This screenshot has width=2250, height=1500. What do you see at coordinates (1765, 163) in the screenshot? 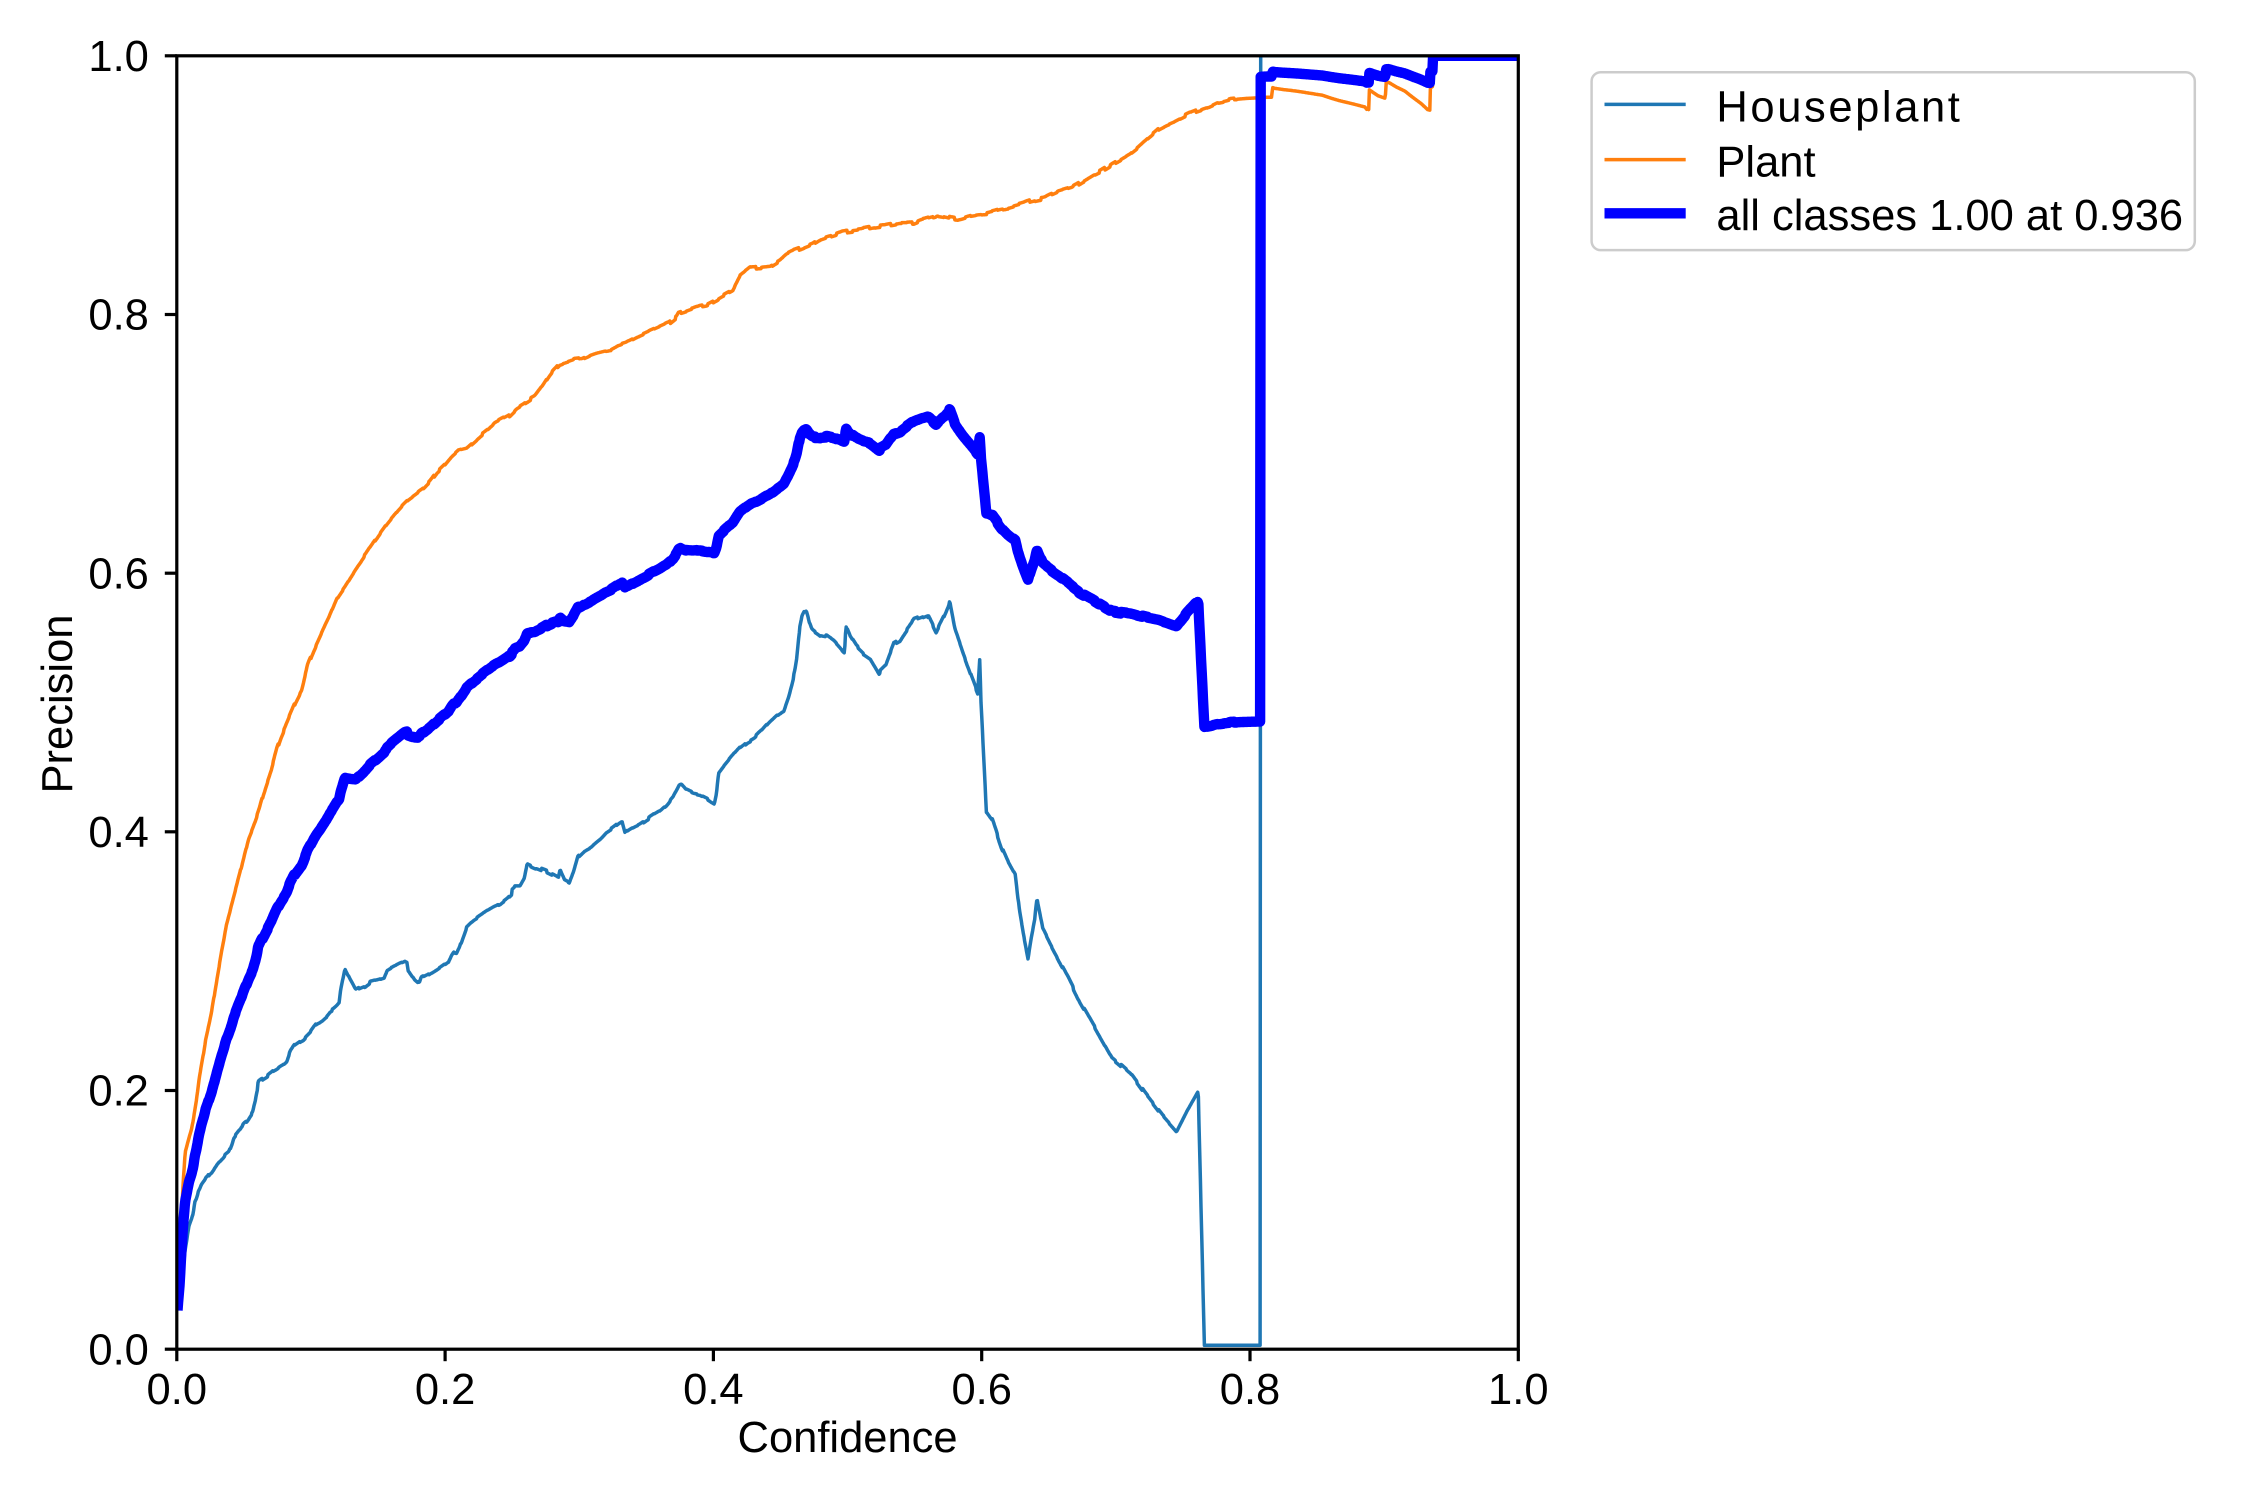
I see `svg-text: Plant` at bounding box center [1765, 163].